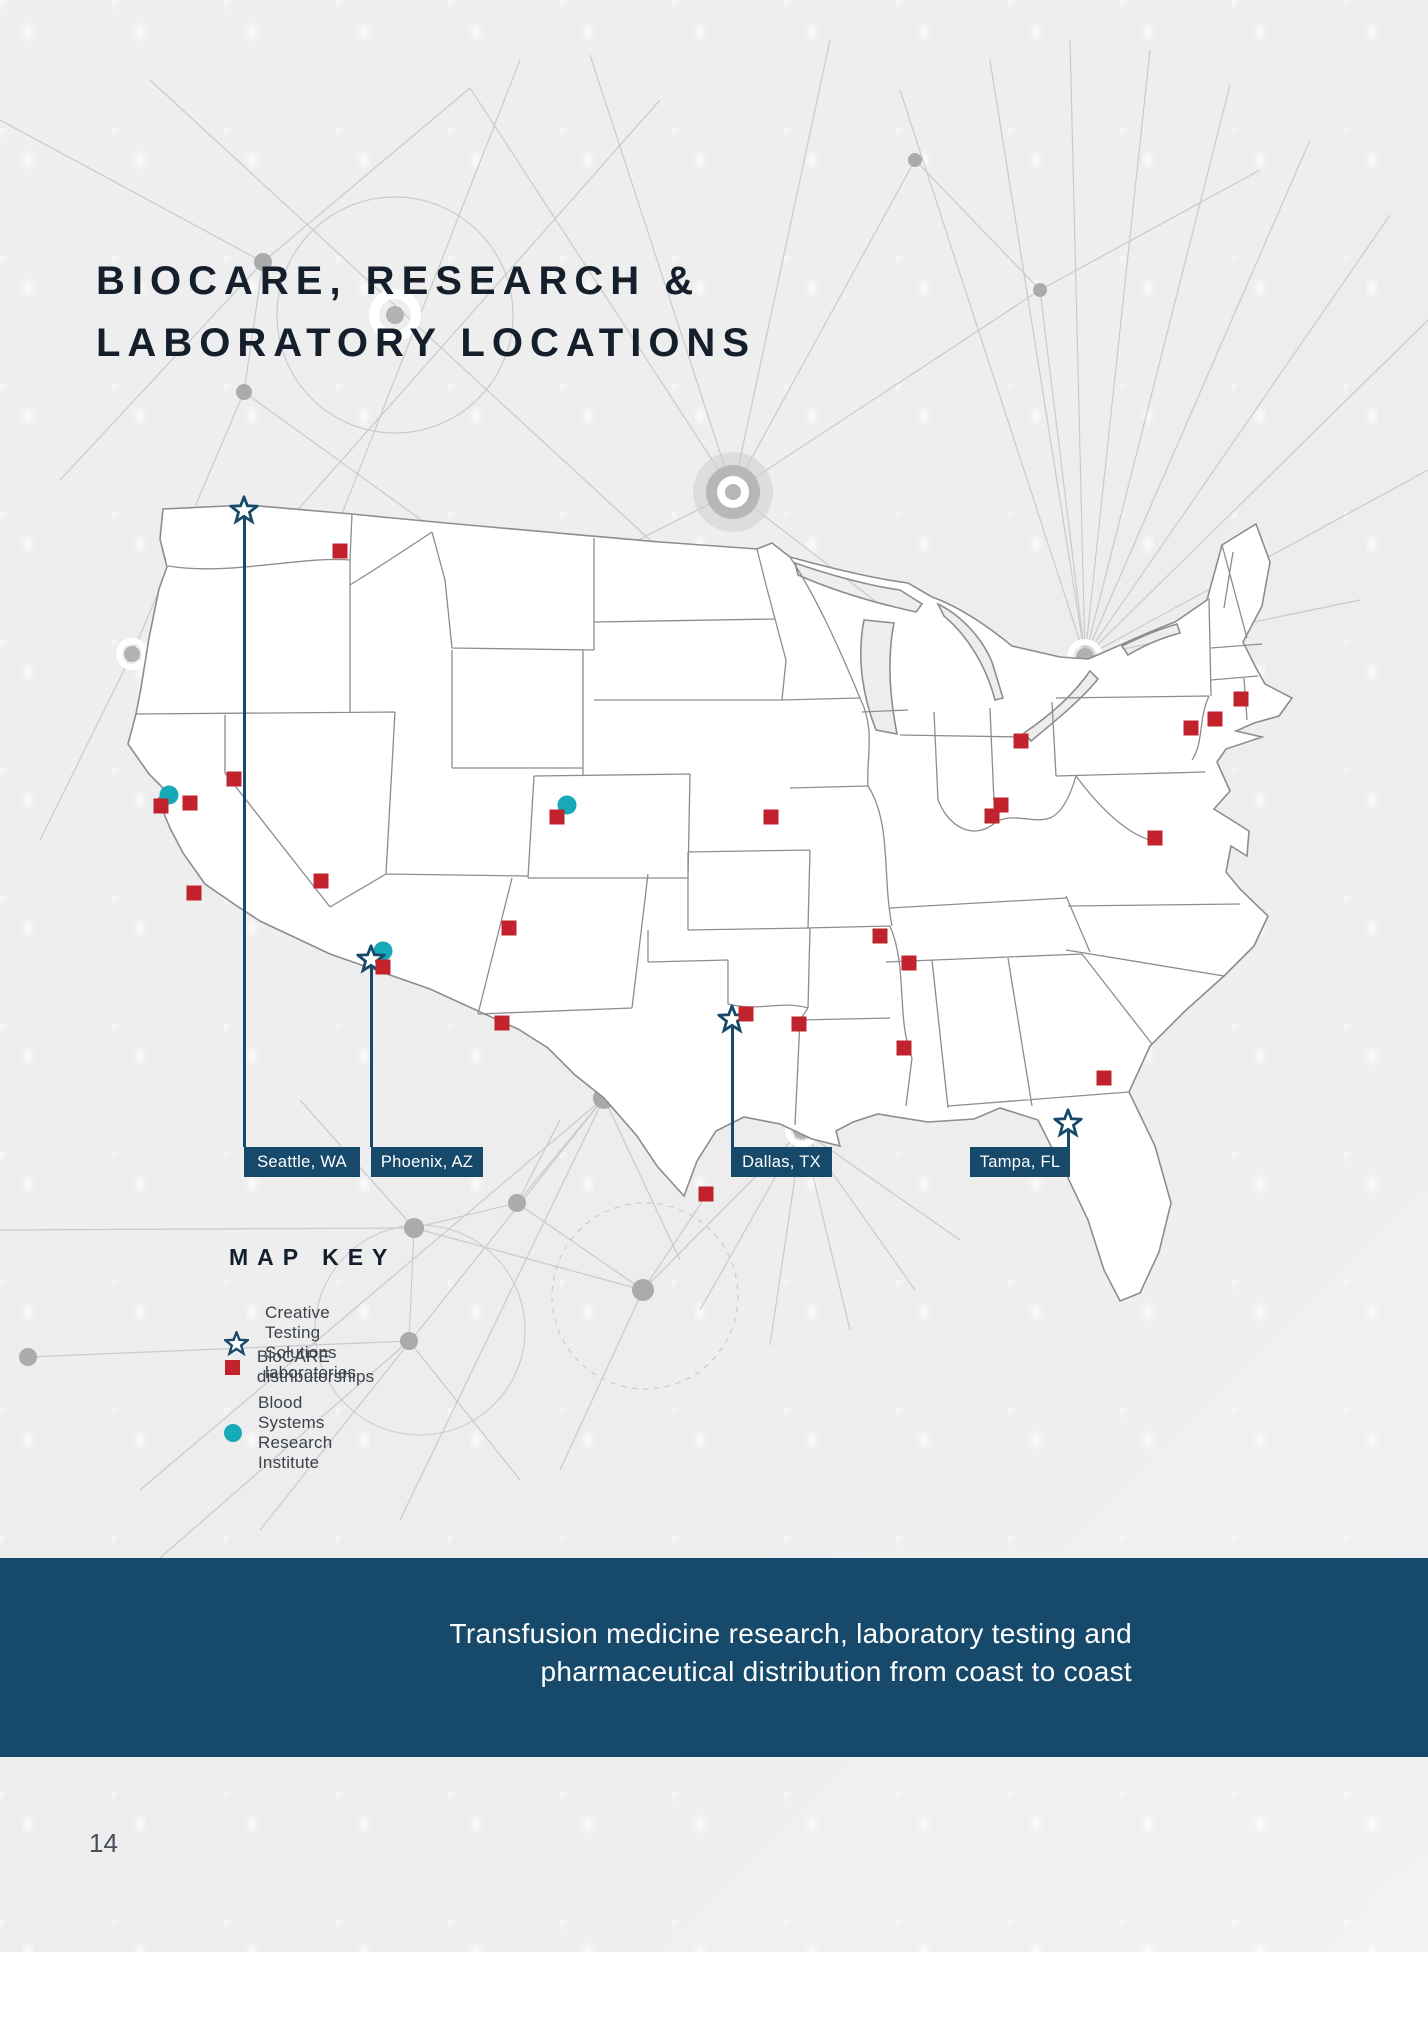  I want to click on bottom-margin, so click(714, 1990).